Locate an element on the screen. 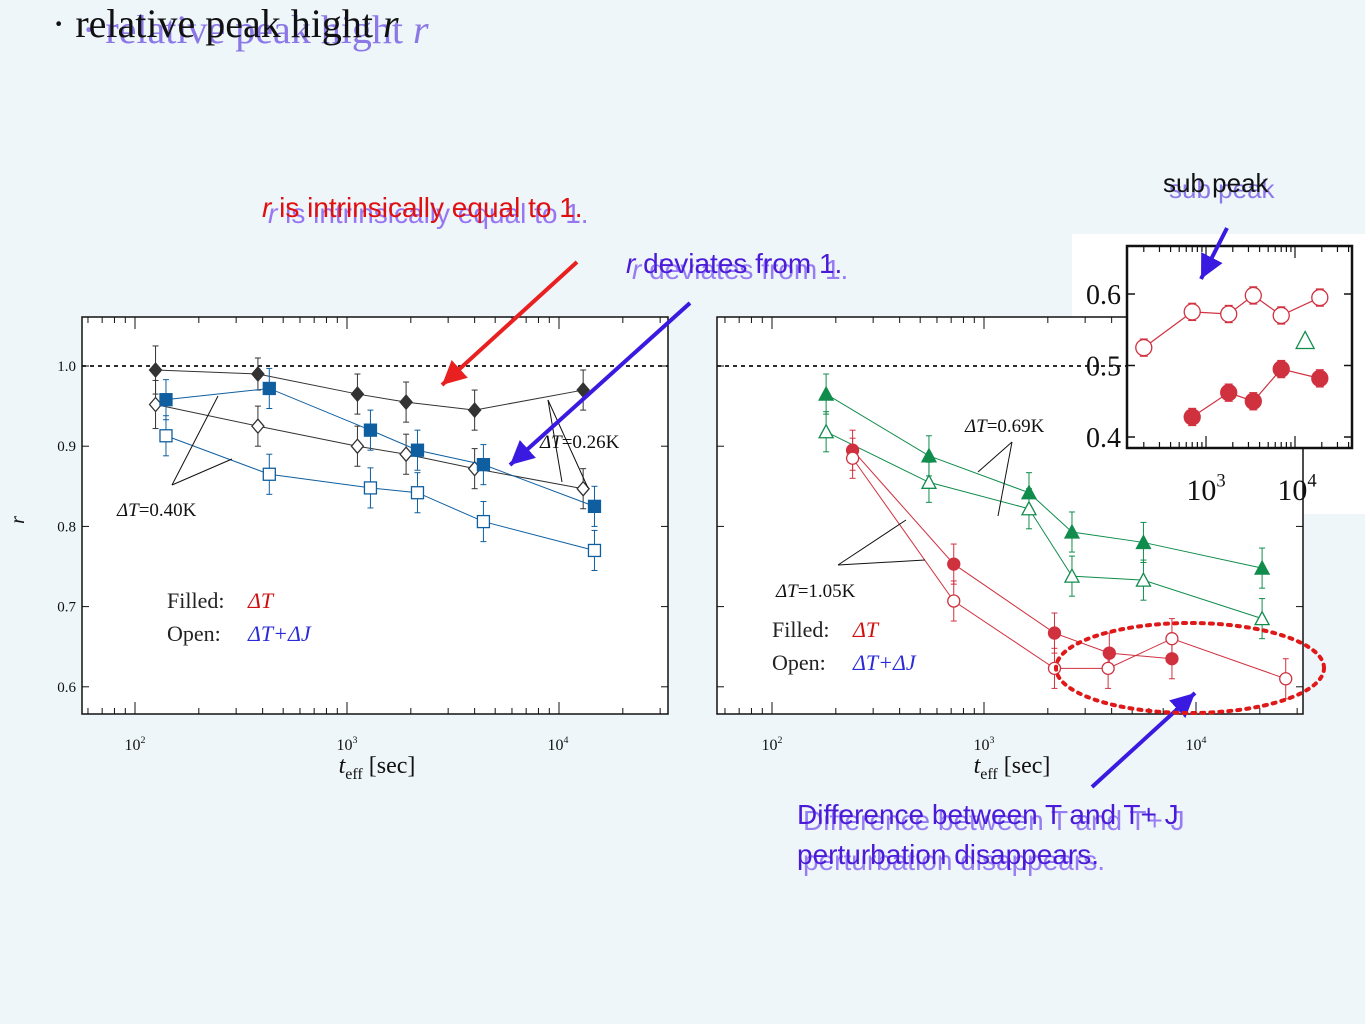 The width and height of the screenshot is (1365, 1024). label-dt-026: ΔT=0.26K is located at coordinates (579, 442).